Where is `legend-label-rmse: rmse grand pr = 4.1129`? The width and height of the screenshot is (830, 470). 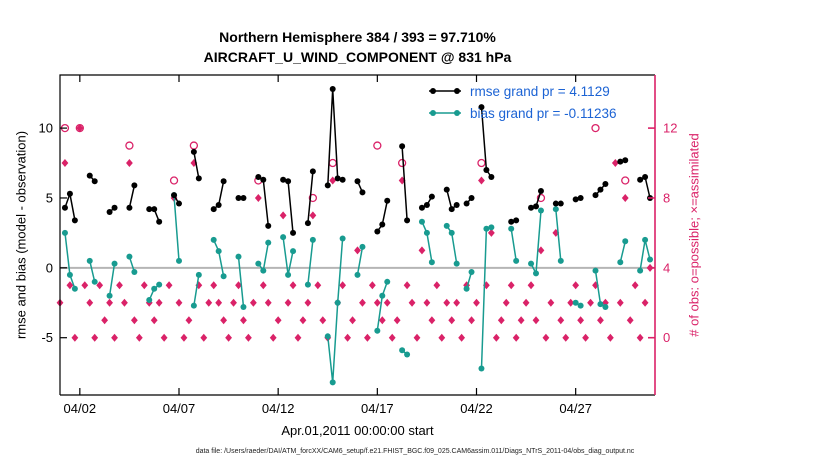 legend-label-rmse: rmse grand pr = 4.1129 is located at coordinates (540, 91).